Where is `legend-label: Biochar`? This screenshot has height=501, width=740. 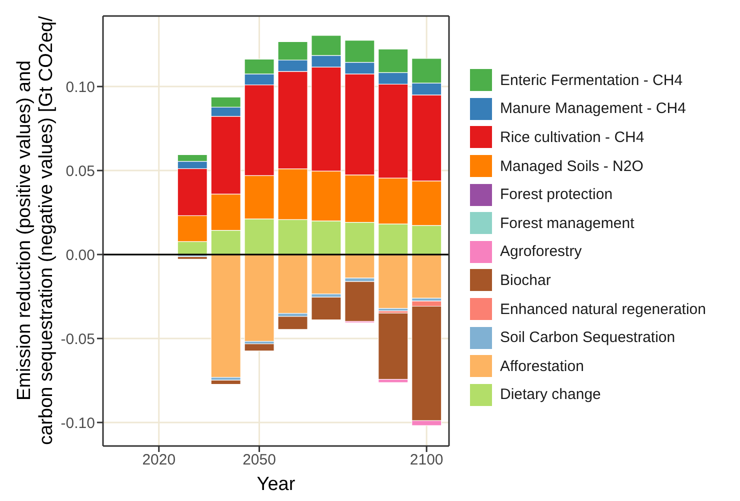
legend-label: Biochar is located at coordinates (525, 280).